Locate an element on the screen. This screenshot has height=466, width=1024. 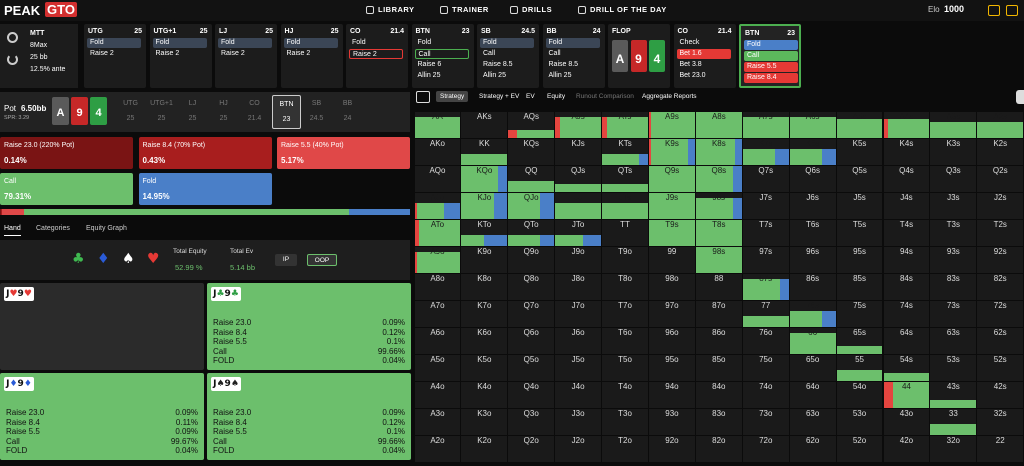
hand-cell: A3o is located at coordinates (437, 421).